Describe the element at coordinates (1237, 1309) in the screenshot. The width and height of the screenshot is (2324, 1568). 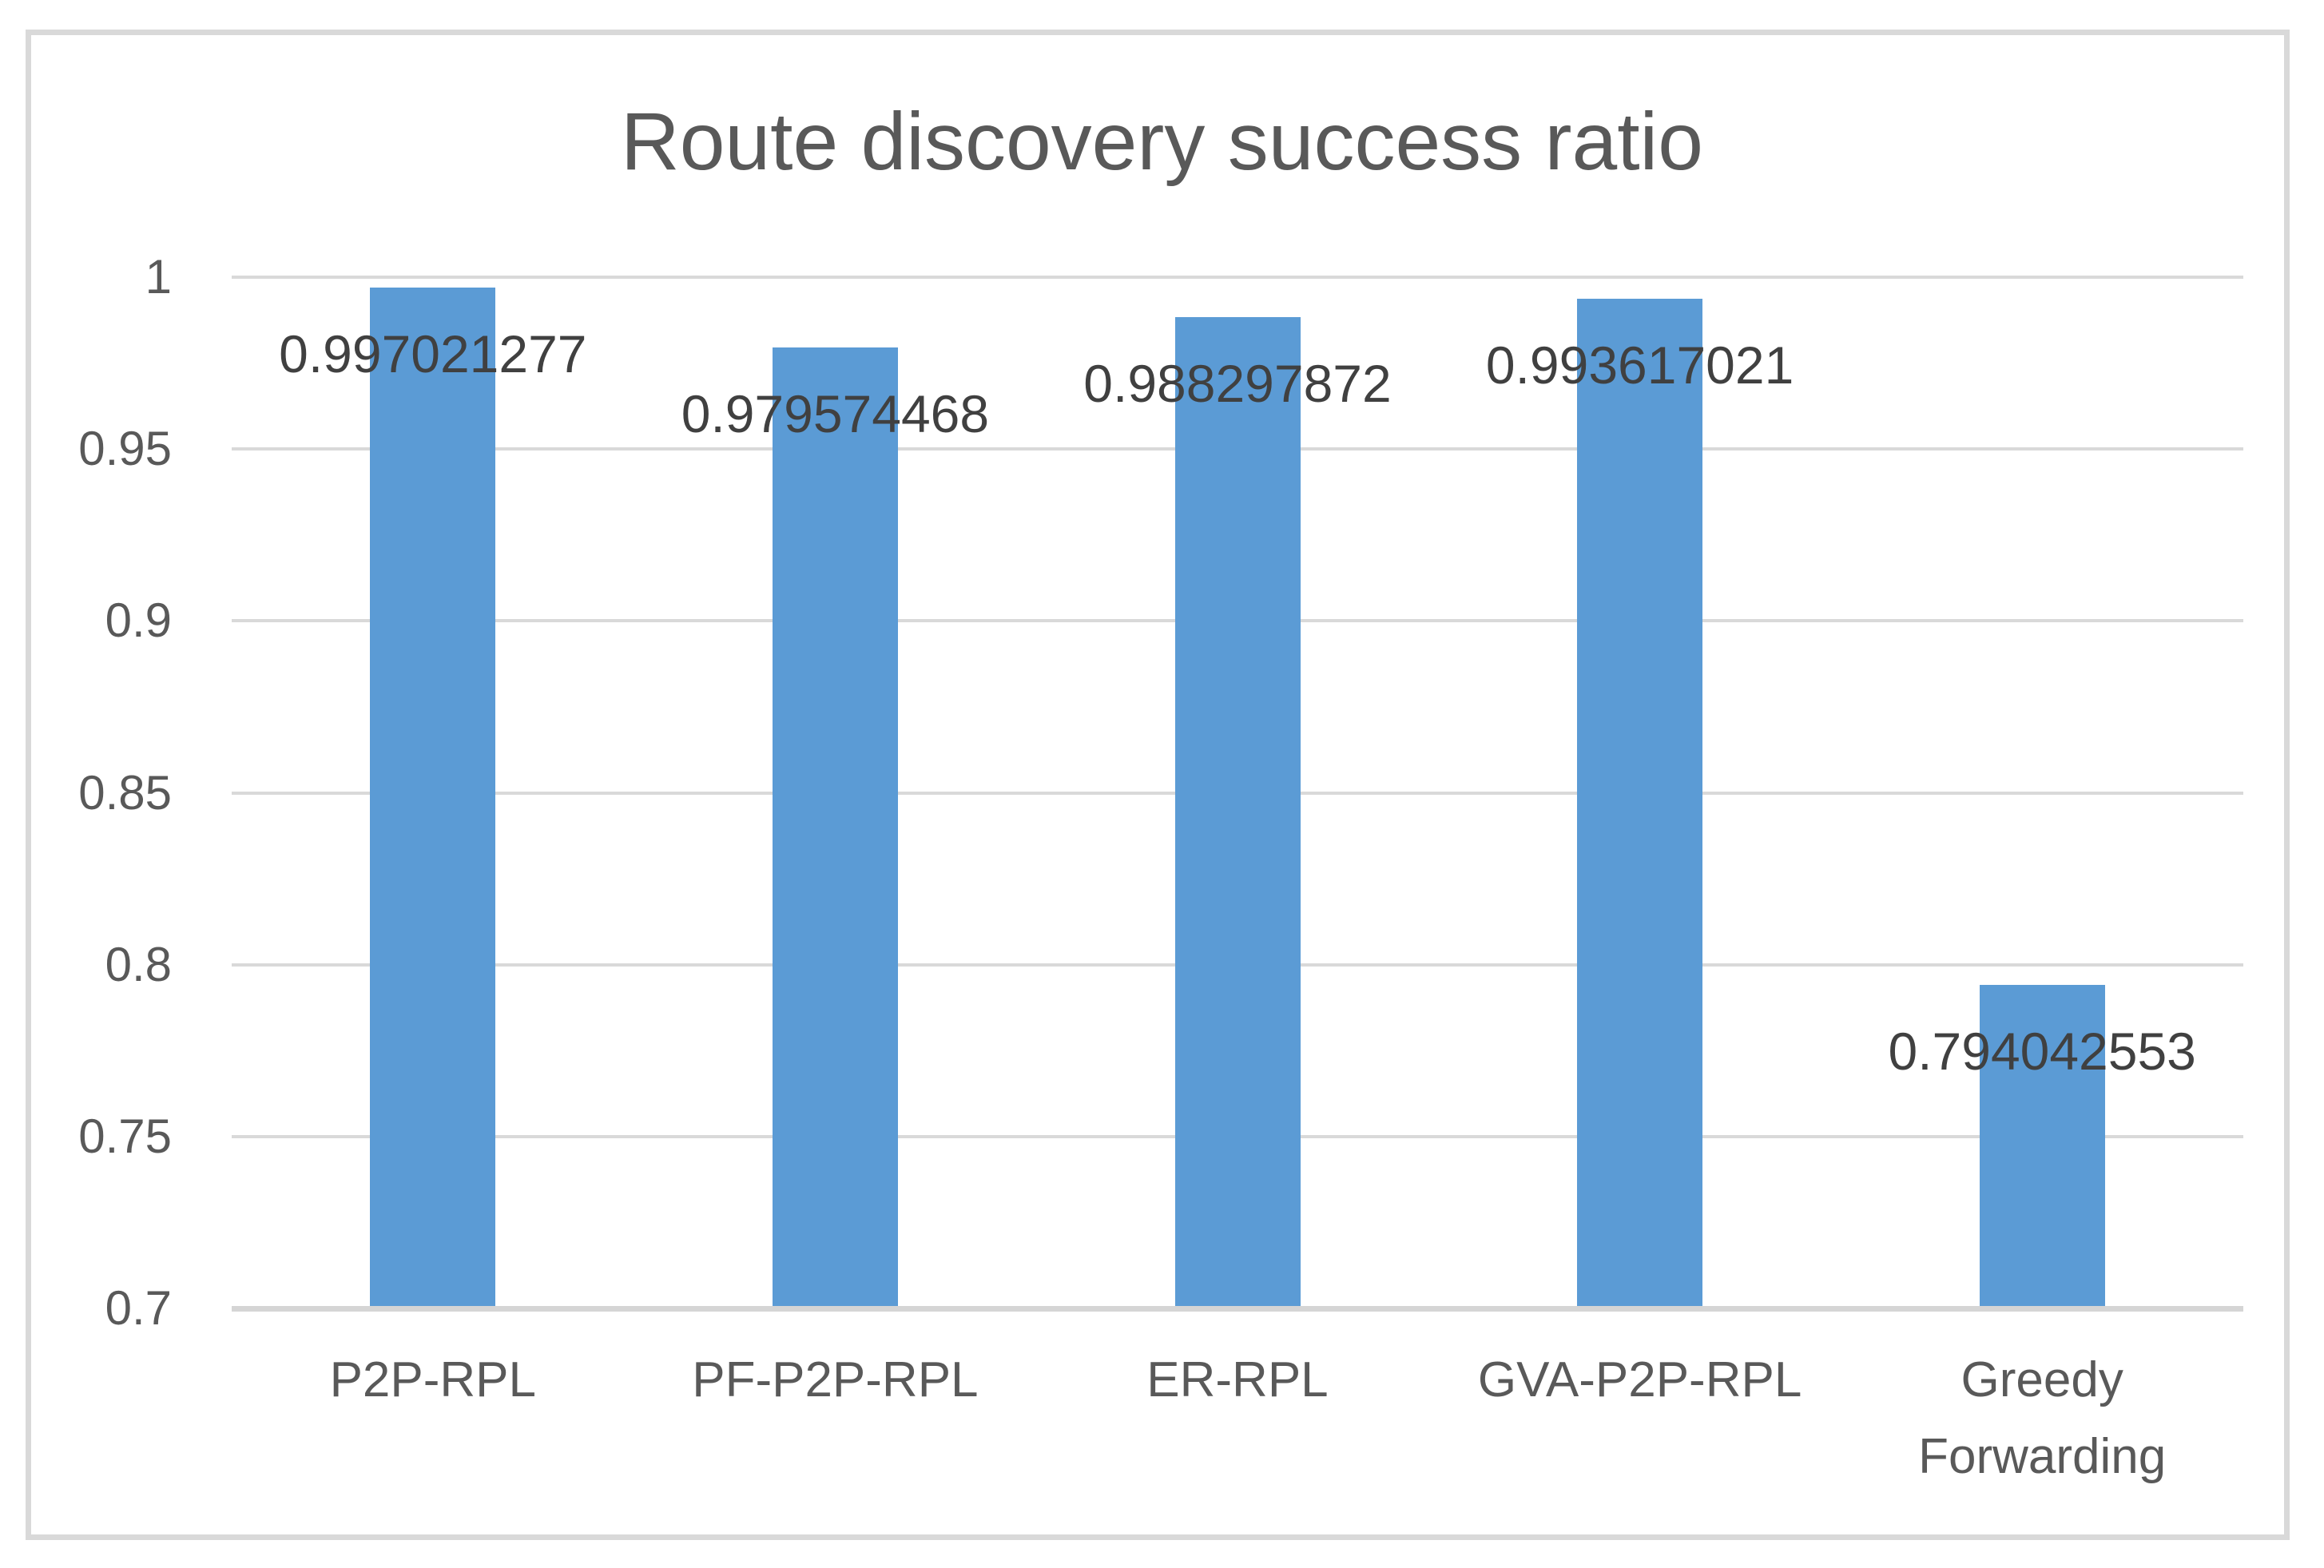
I see `x-axis-line` at that location.